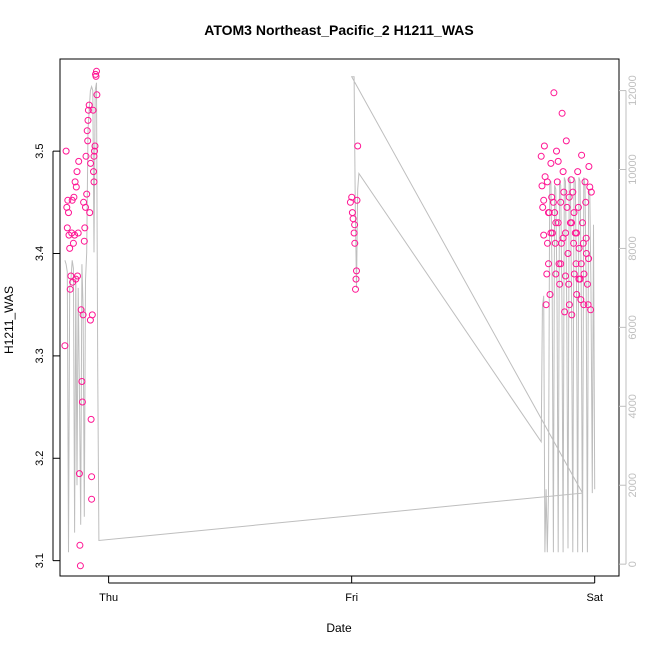 The height and width of the screenshot is (650, 650). What do you see at coordinates (633, 564) in the screenshot?
I see `y2-tick-label: 0` at bounding box center [633, 564].